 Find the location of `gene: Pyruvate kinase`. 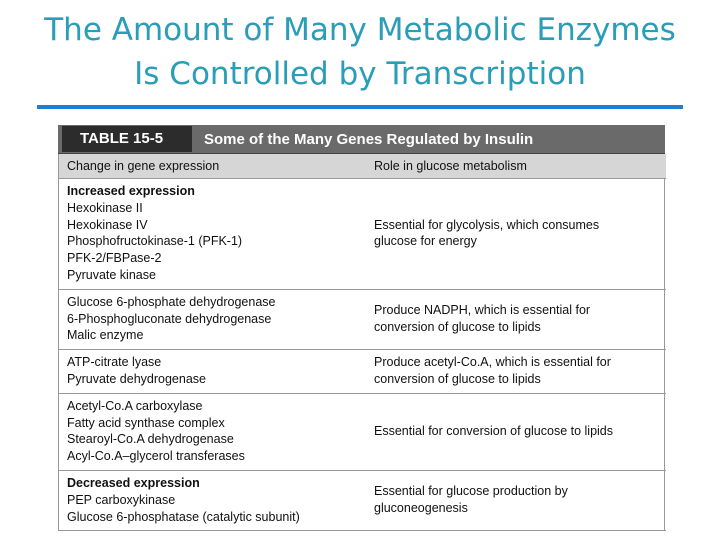

gene: Pyruvate kinase is located at coordinates (111, 274).